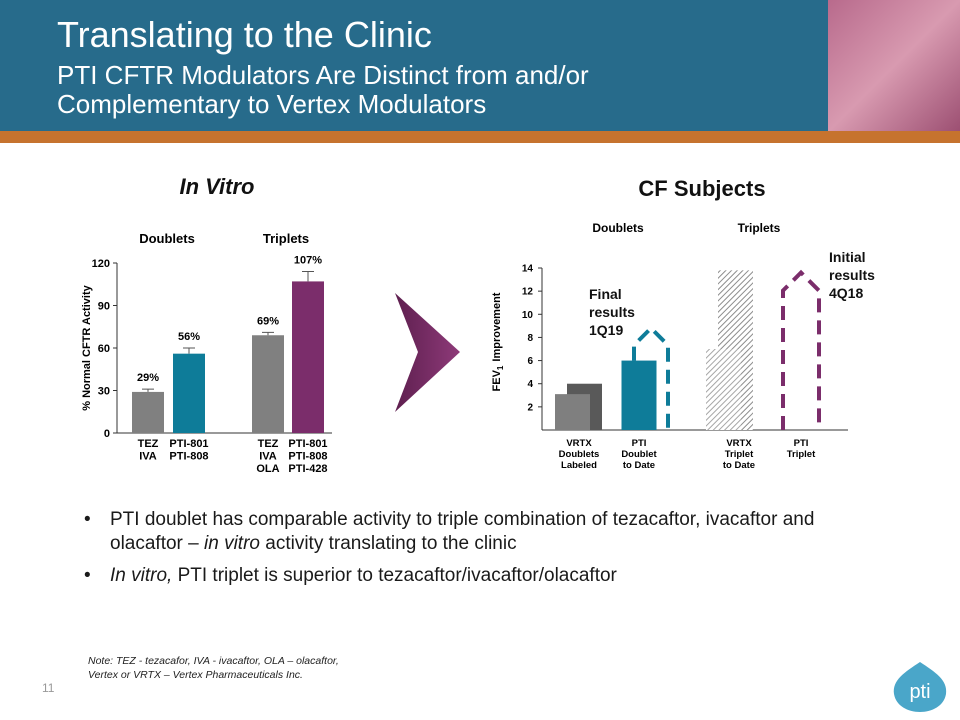  I want to click on y-axis-label-part: FEV, so click(497, 380).